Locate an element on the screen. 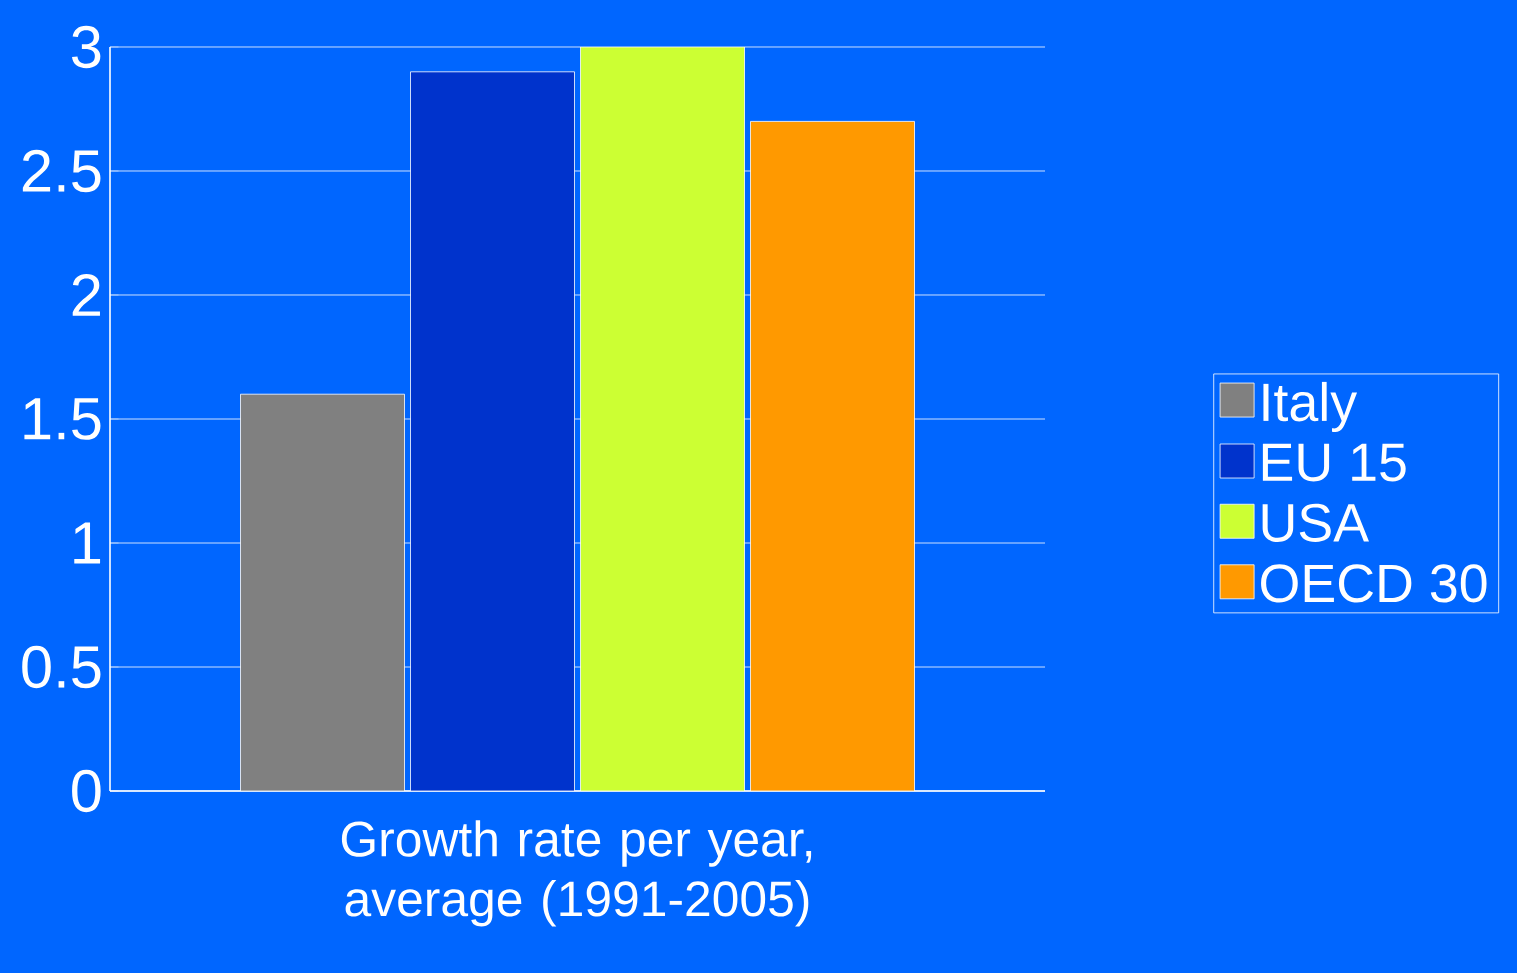 This screenshot has width=1517, height=973. y-tick-label: 1.5 is located at coordinates (62, 419).